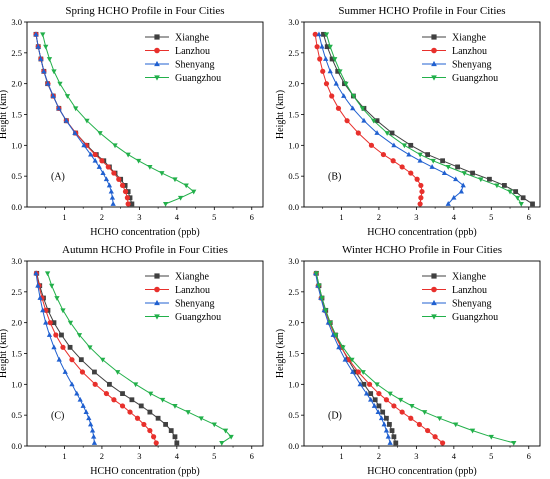 The image size is (550, 479). Describe the element at coordinates (293, 384) in the screenshot. I see `y-tick-label: 1.0` at that location.